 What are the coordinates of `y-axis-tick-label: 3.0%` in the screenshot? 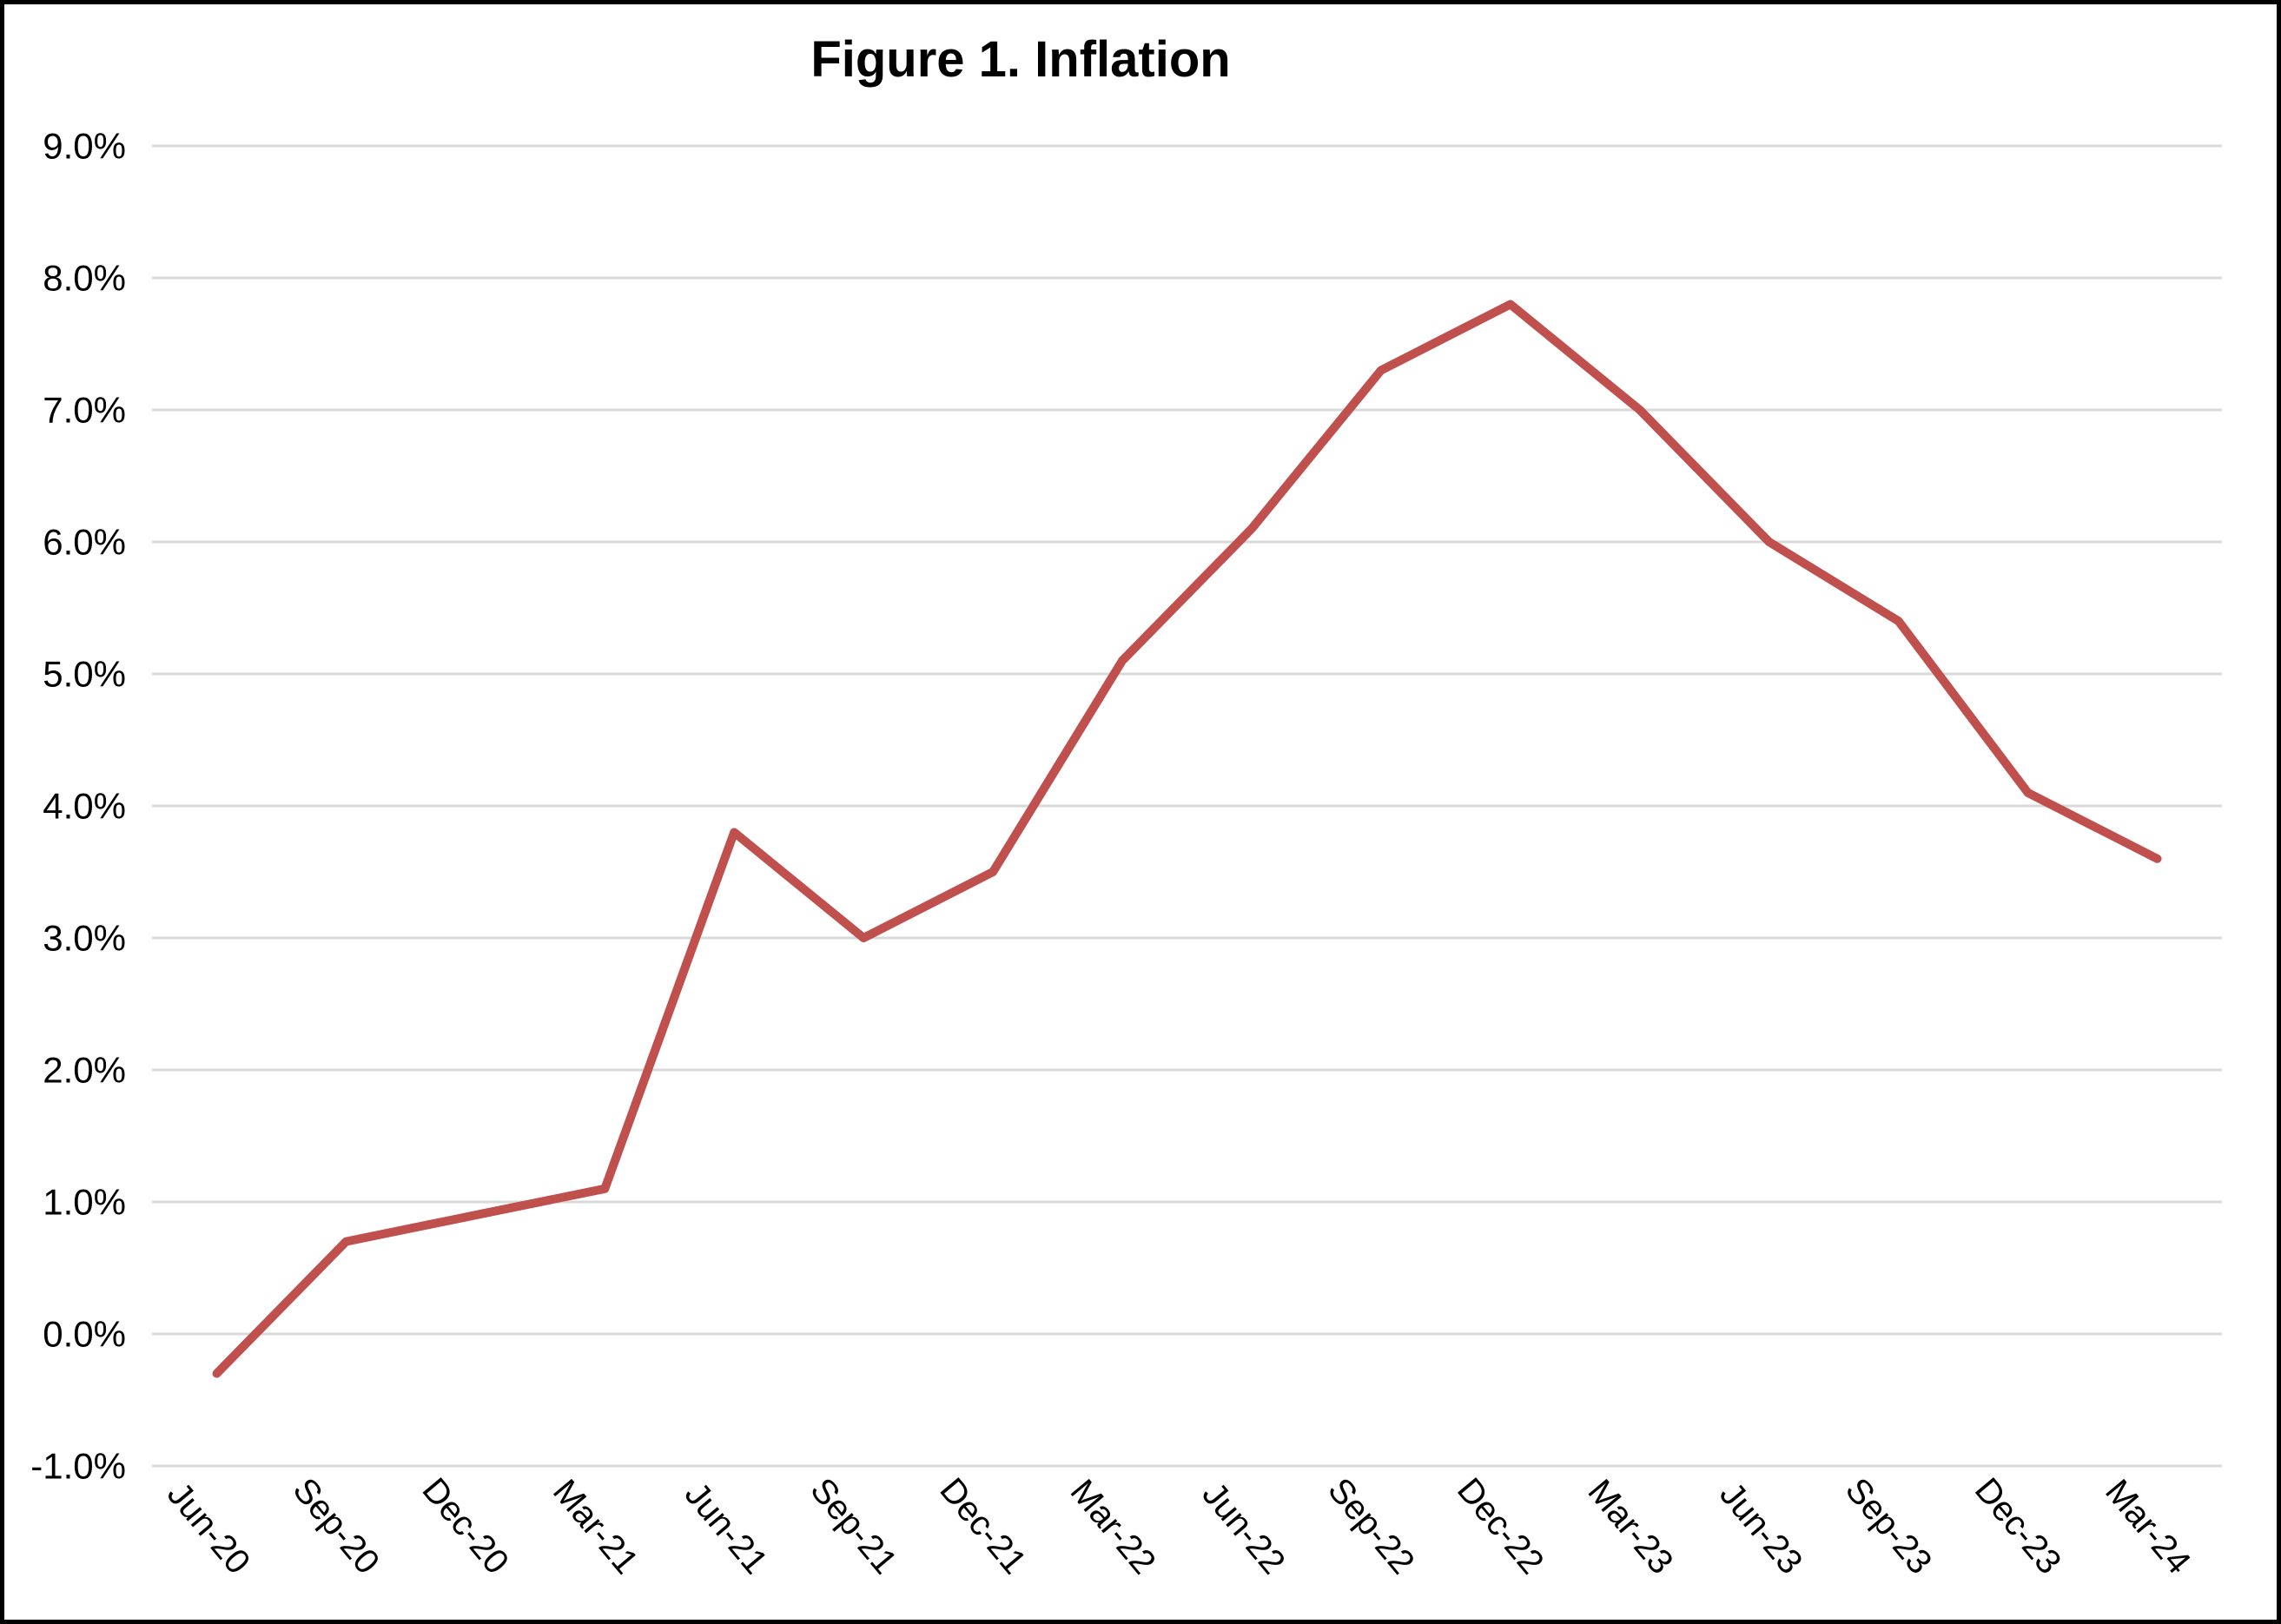 It's located at (84, 938).